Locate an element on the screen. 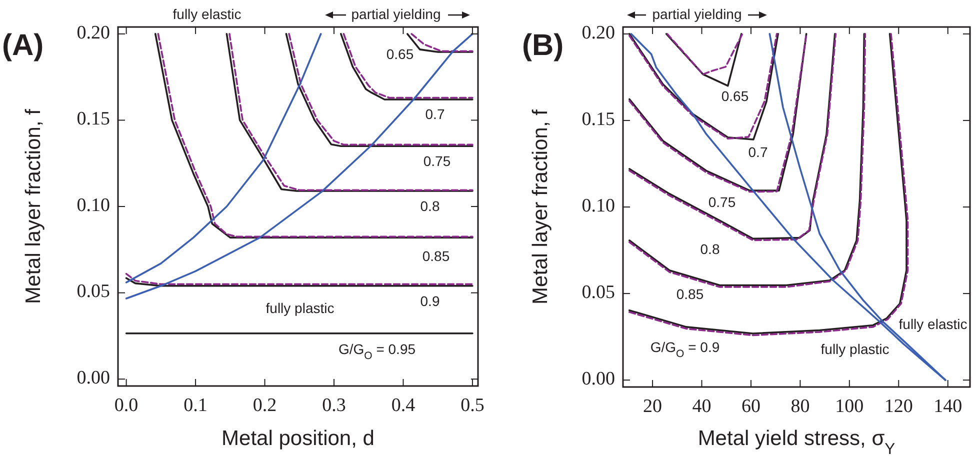 Image resolution: width=976 pixels, height=457 pixels. x-tick-label: 0.2 is located at coordinates (264, 405).